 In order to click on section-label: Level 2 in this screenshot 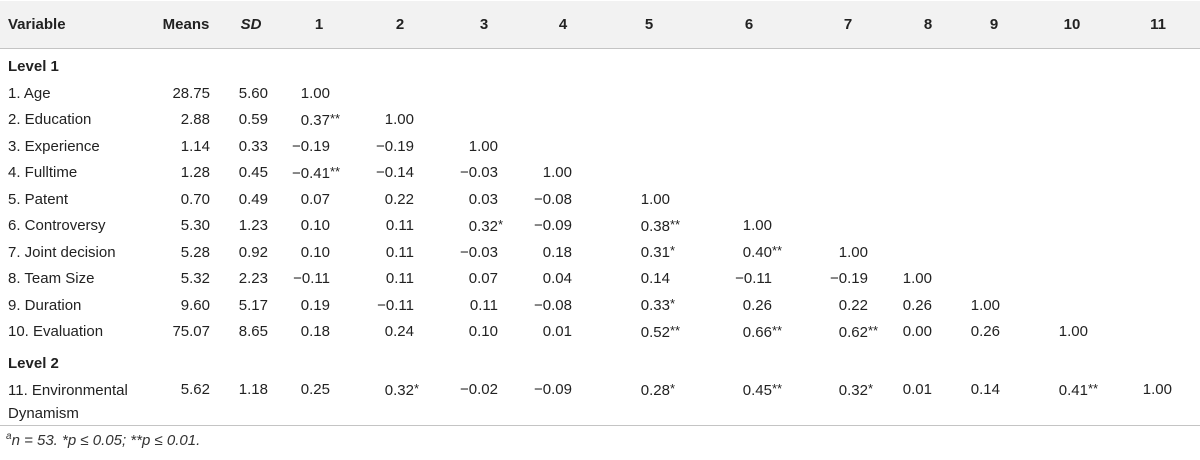, I will do `click(33, 363)`.